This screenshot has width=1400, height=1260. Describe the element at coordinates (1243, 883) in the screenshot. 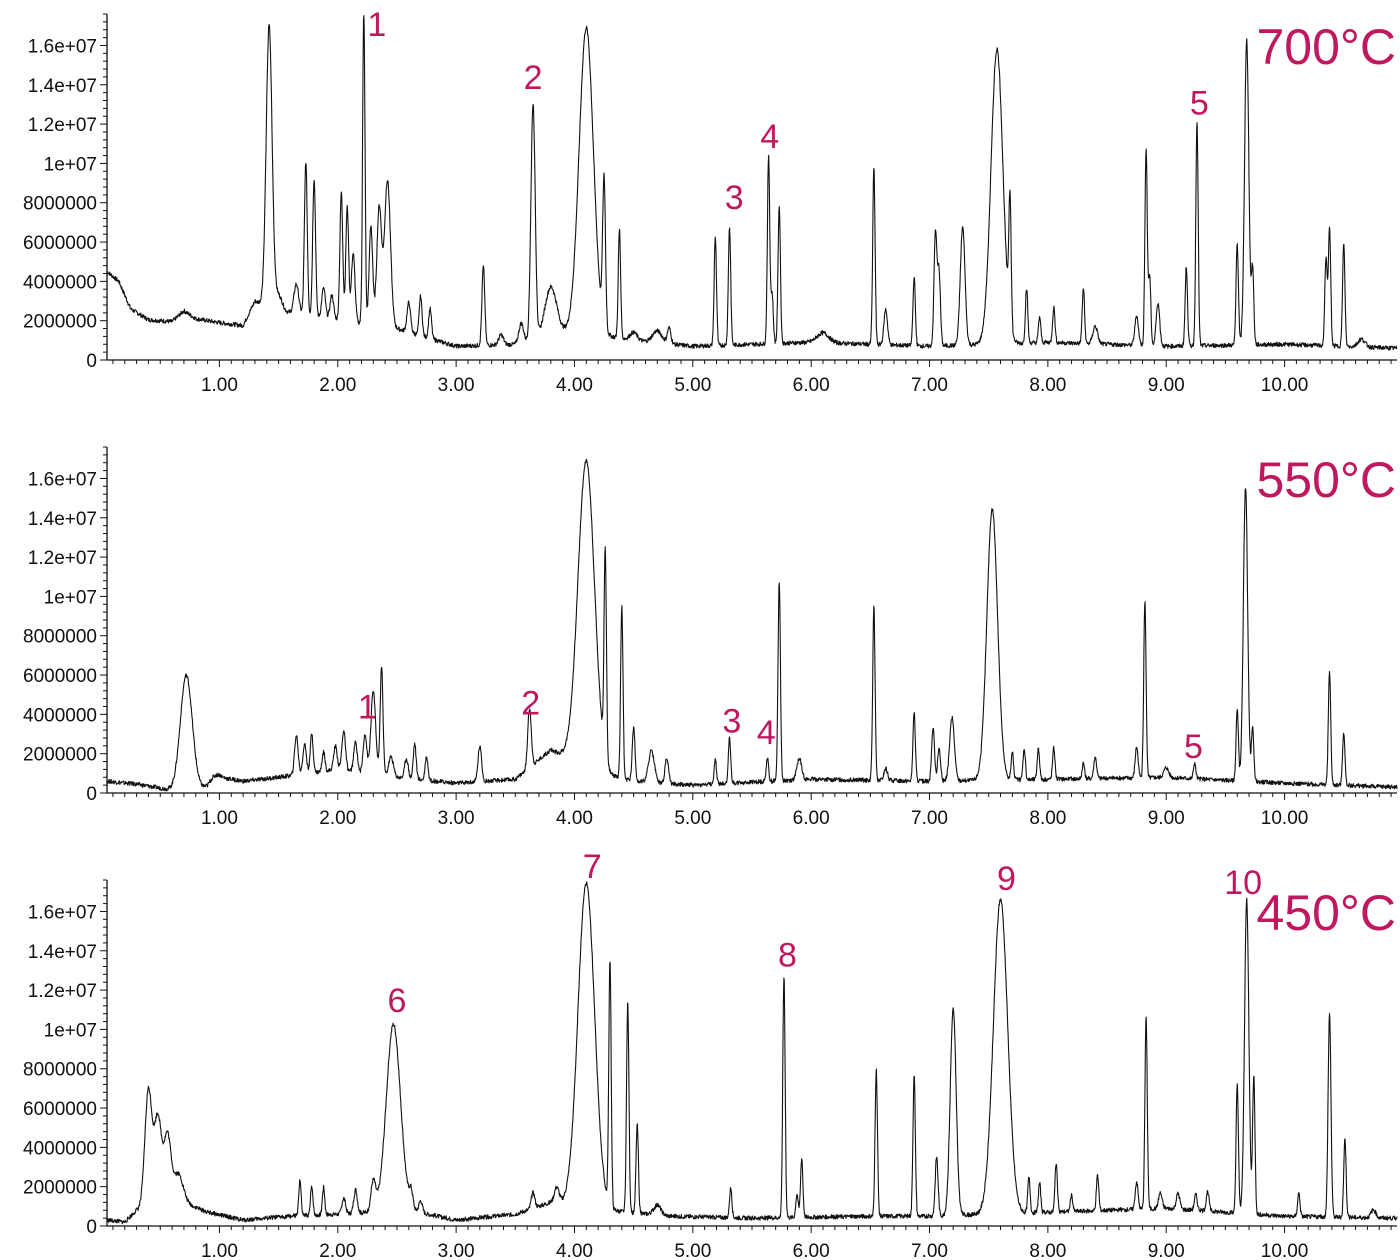

I see `peak-number-label: 10` at that location.